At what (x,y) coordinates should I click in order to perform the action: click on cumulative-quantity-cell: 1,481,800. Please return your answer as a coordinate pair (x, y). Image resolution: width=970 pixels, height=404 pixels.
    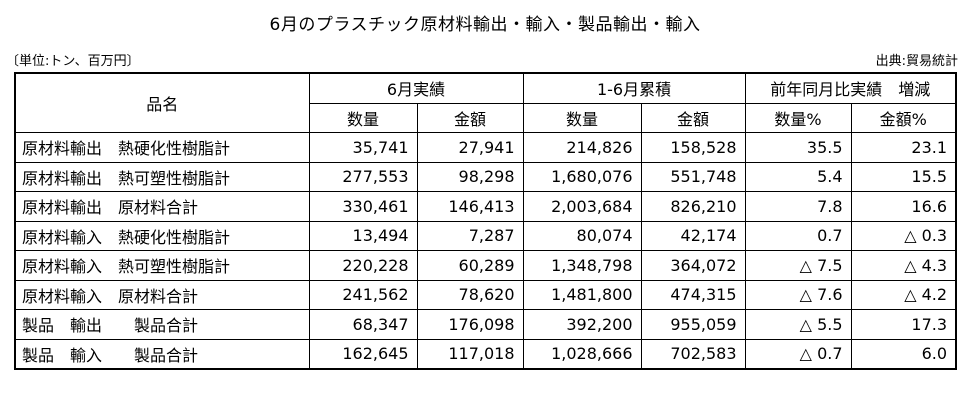
    Looking at the image, I should click on (582, 294).